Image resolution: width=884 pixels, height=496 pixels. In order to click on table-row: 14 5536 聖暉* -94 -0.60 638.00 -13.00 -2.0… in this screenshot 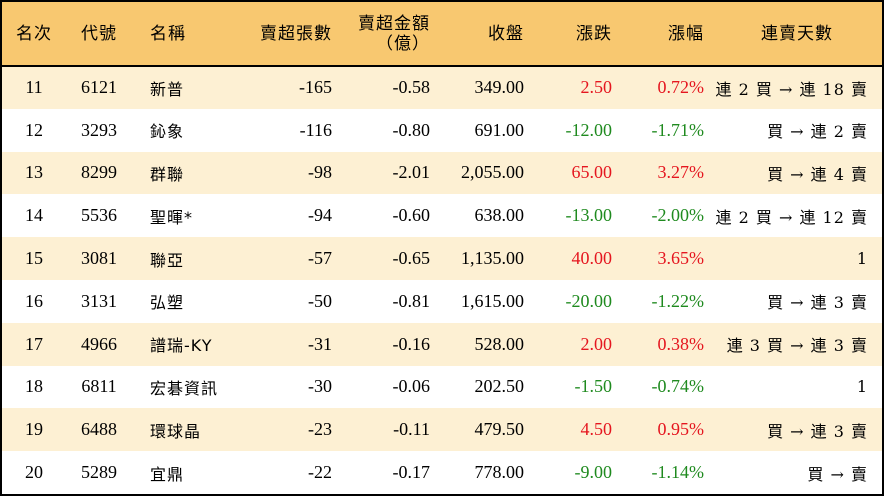, I will do `click(442, 216)`.